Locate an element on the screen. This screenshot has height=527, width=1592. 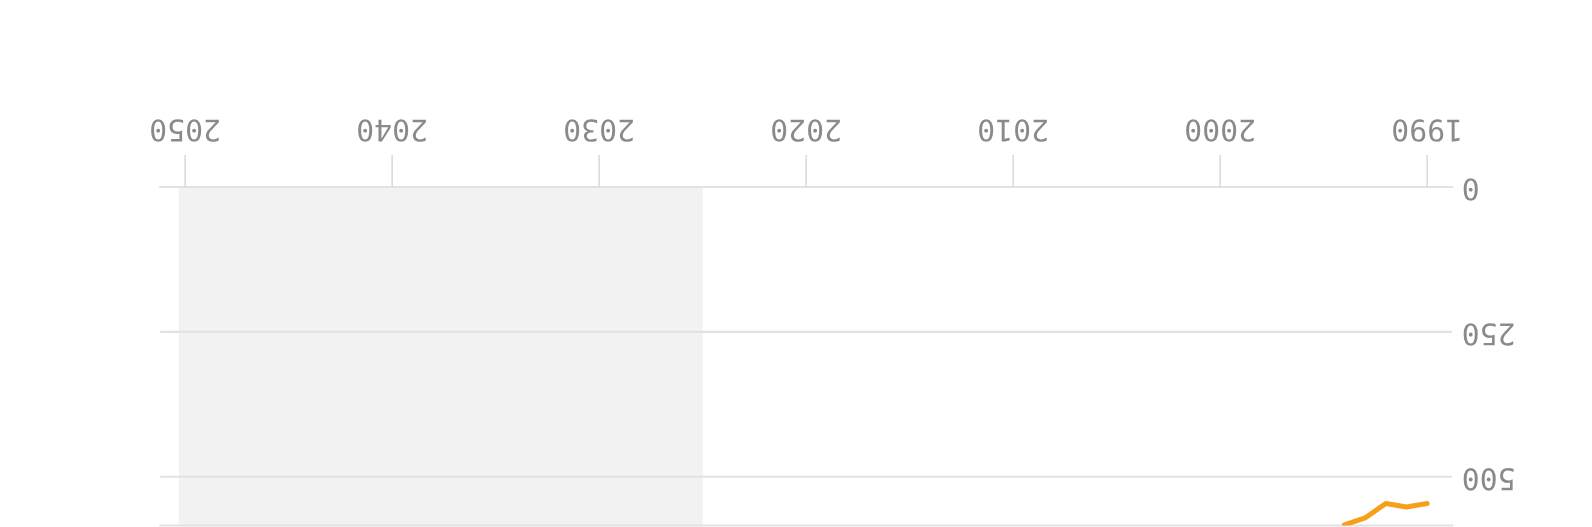
y-tick-label: 250 is located at coordinates (1488, 334).